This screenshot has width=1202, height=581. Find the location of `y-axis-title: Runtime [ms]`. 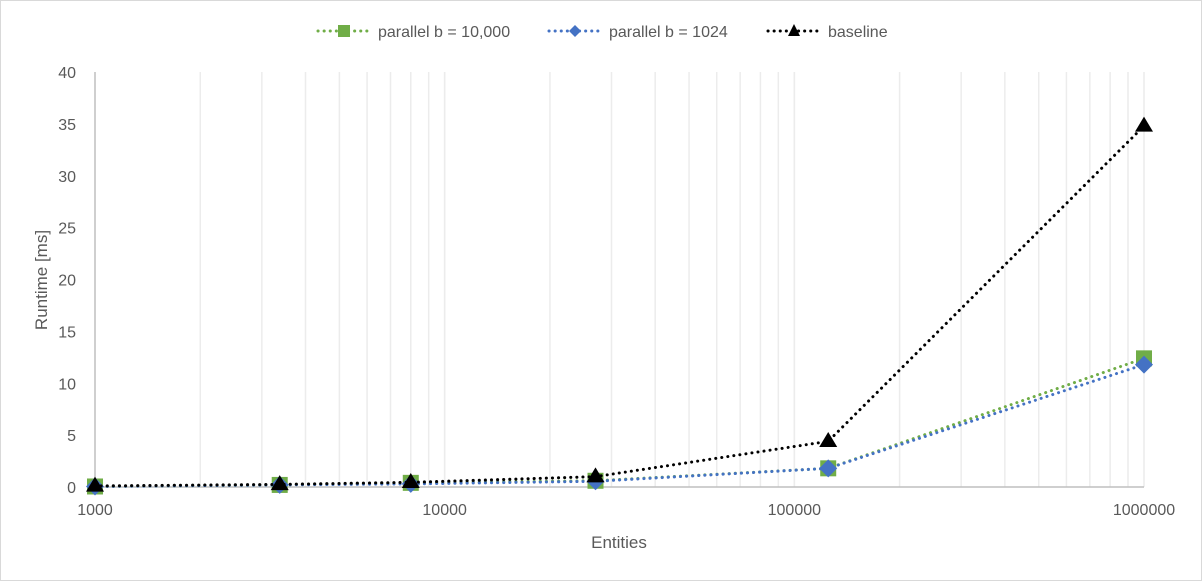

y-axis-title: Runtime [ms] is located at coordinates (41, 280).